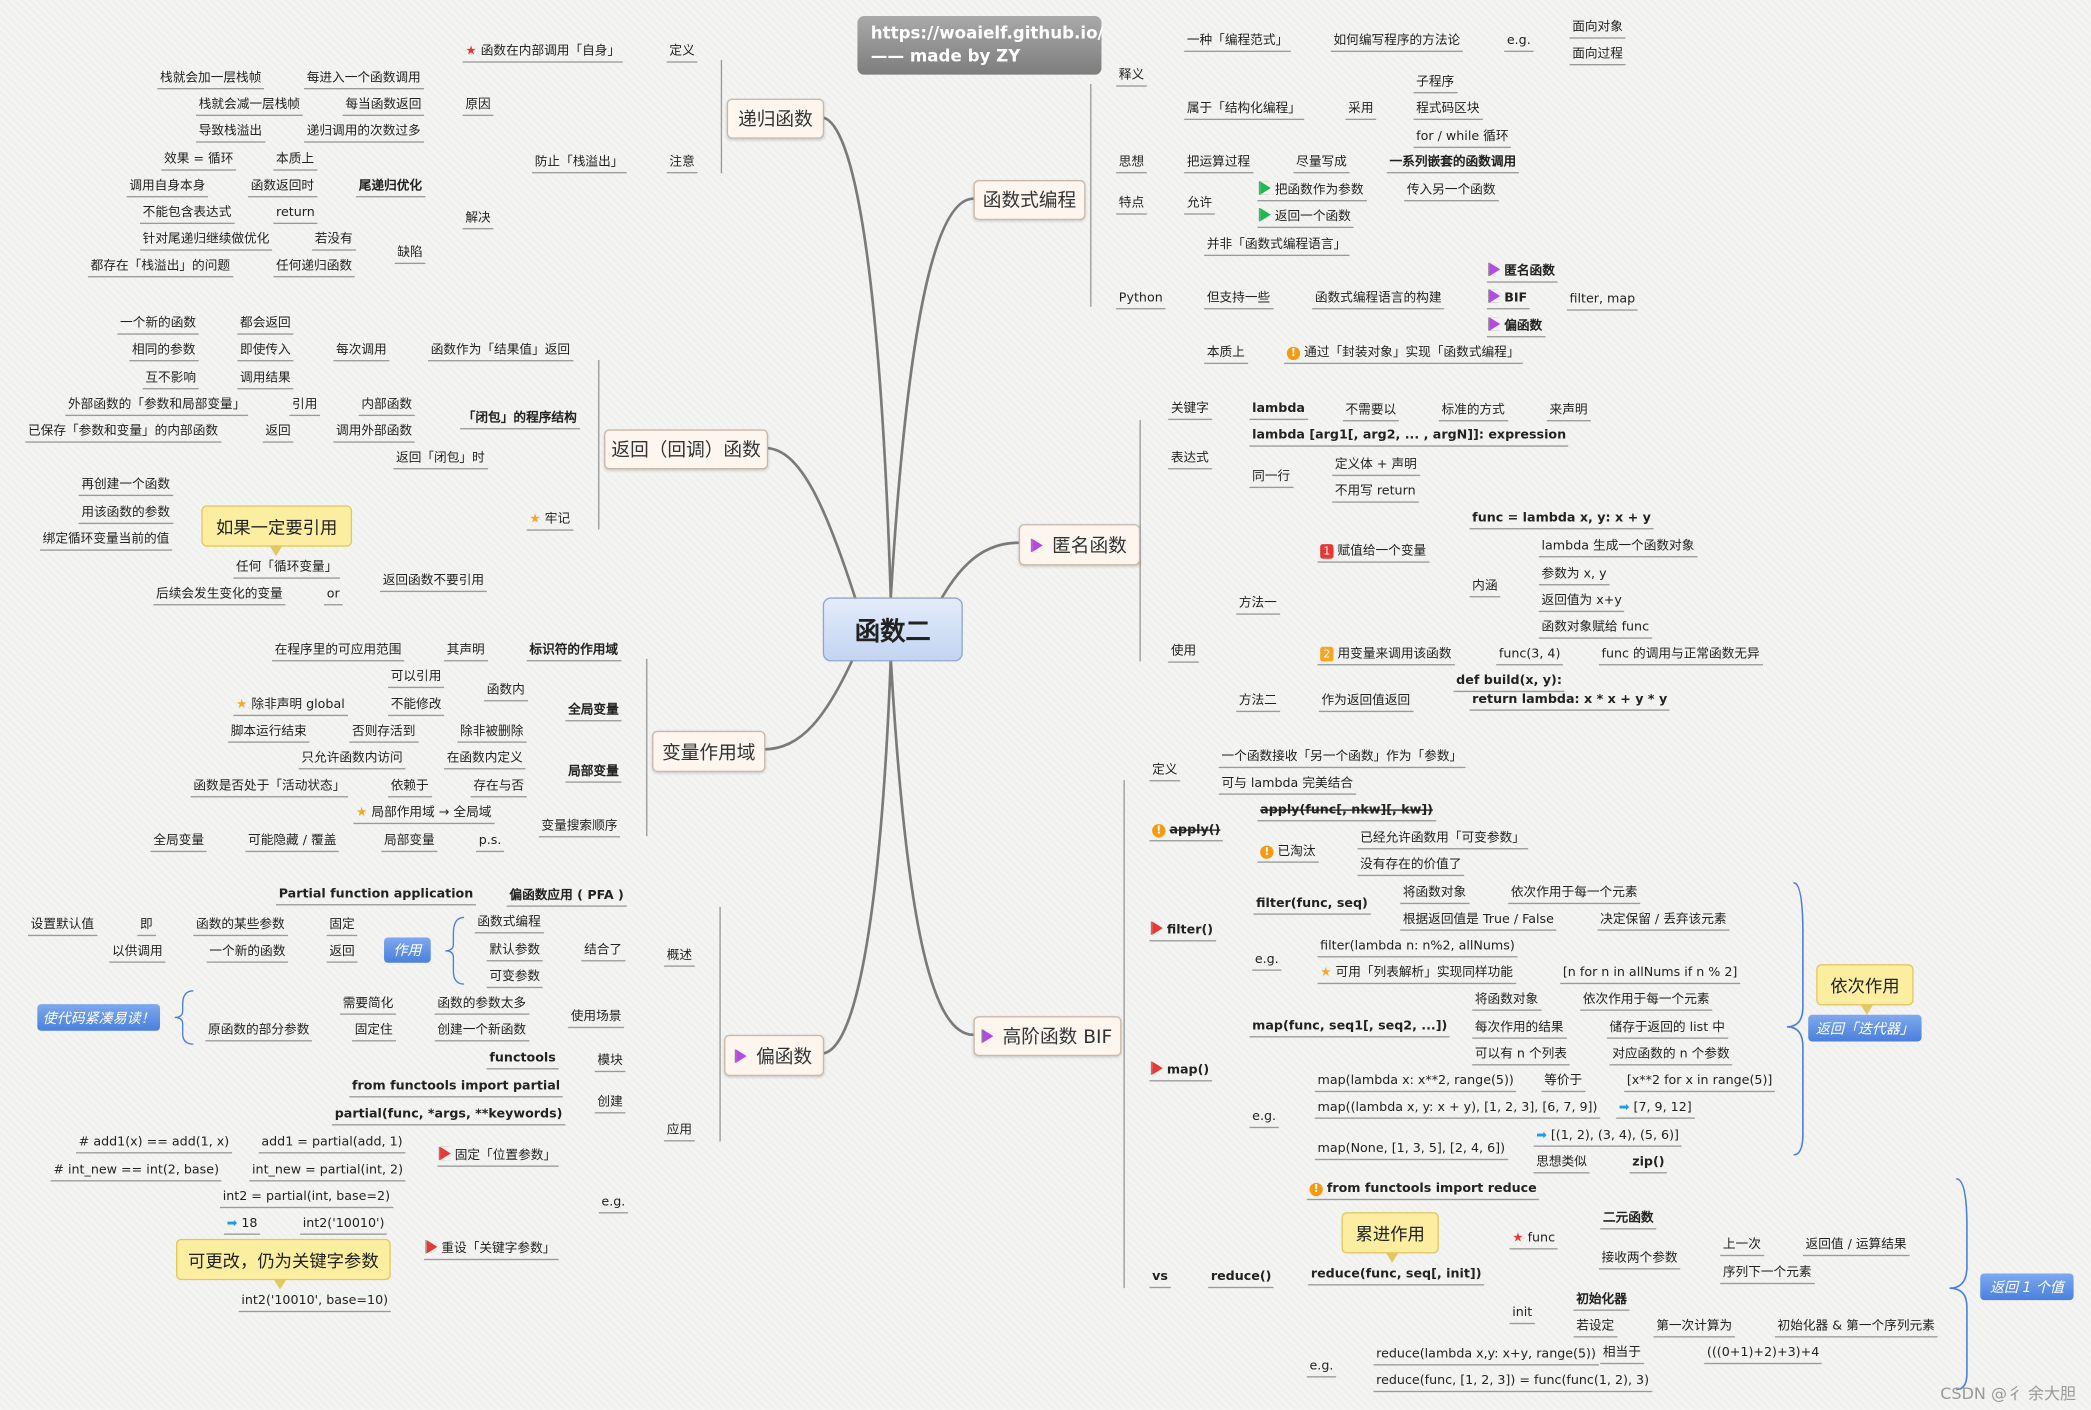 The image size is (2091, 1410). Describe the element at coordinates (1563, 1082) in the screenshot. I see `bif-node: 等价于` at that location.